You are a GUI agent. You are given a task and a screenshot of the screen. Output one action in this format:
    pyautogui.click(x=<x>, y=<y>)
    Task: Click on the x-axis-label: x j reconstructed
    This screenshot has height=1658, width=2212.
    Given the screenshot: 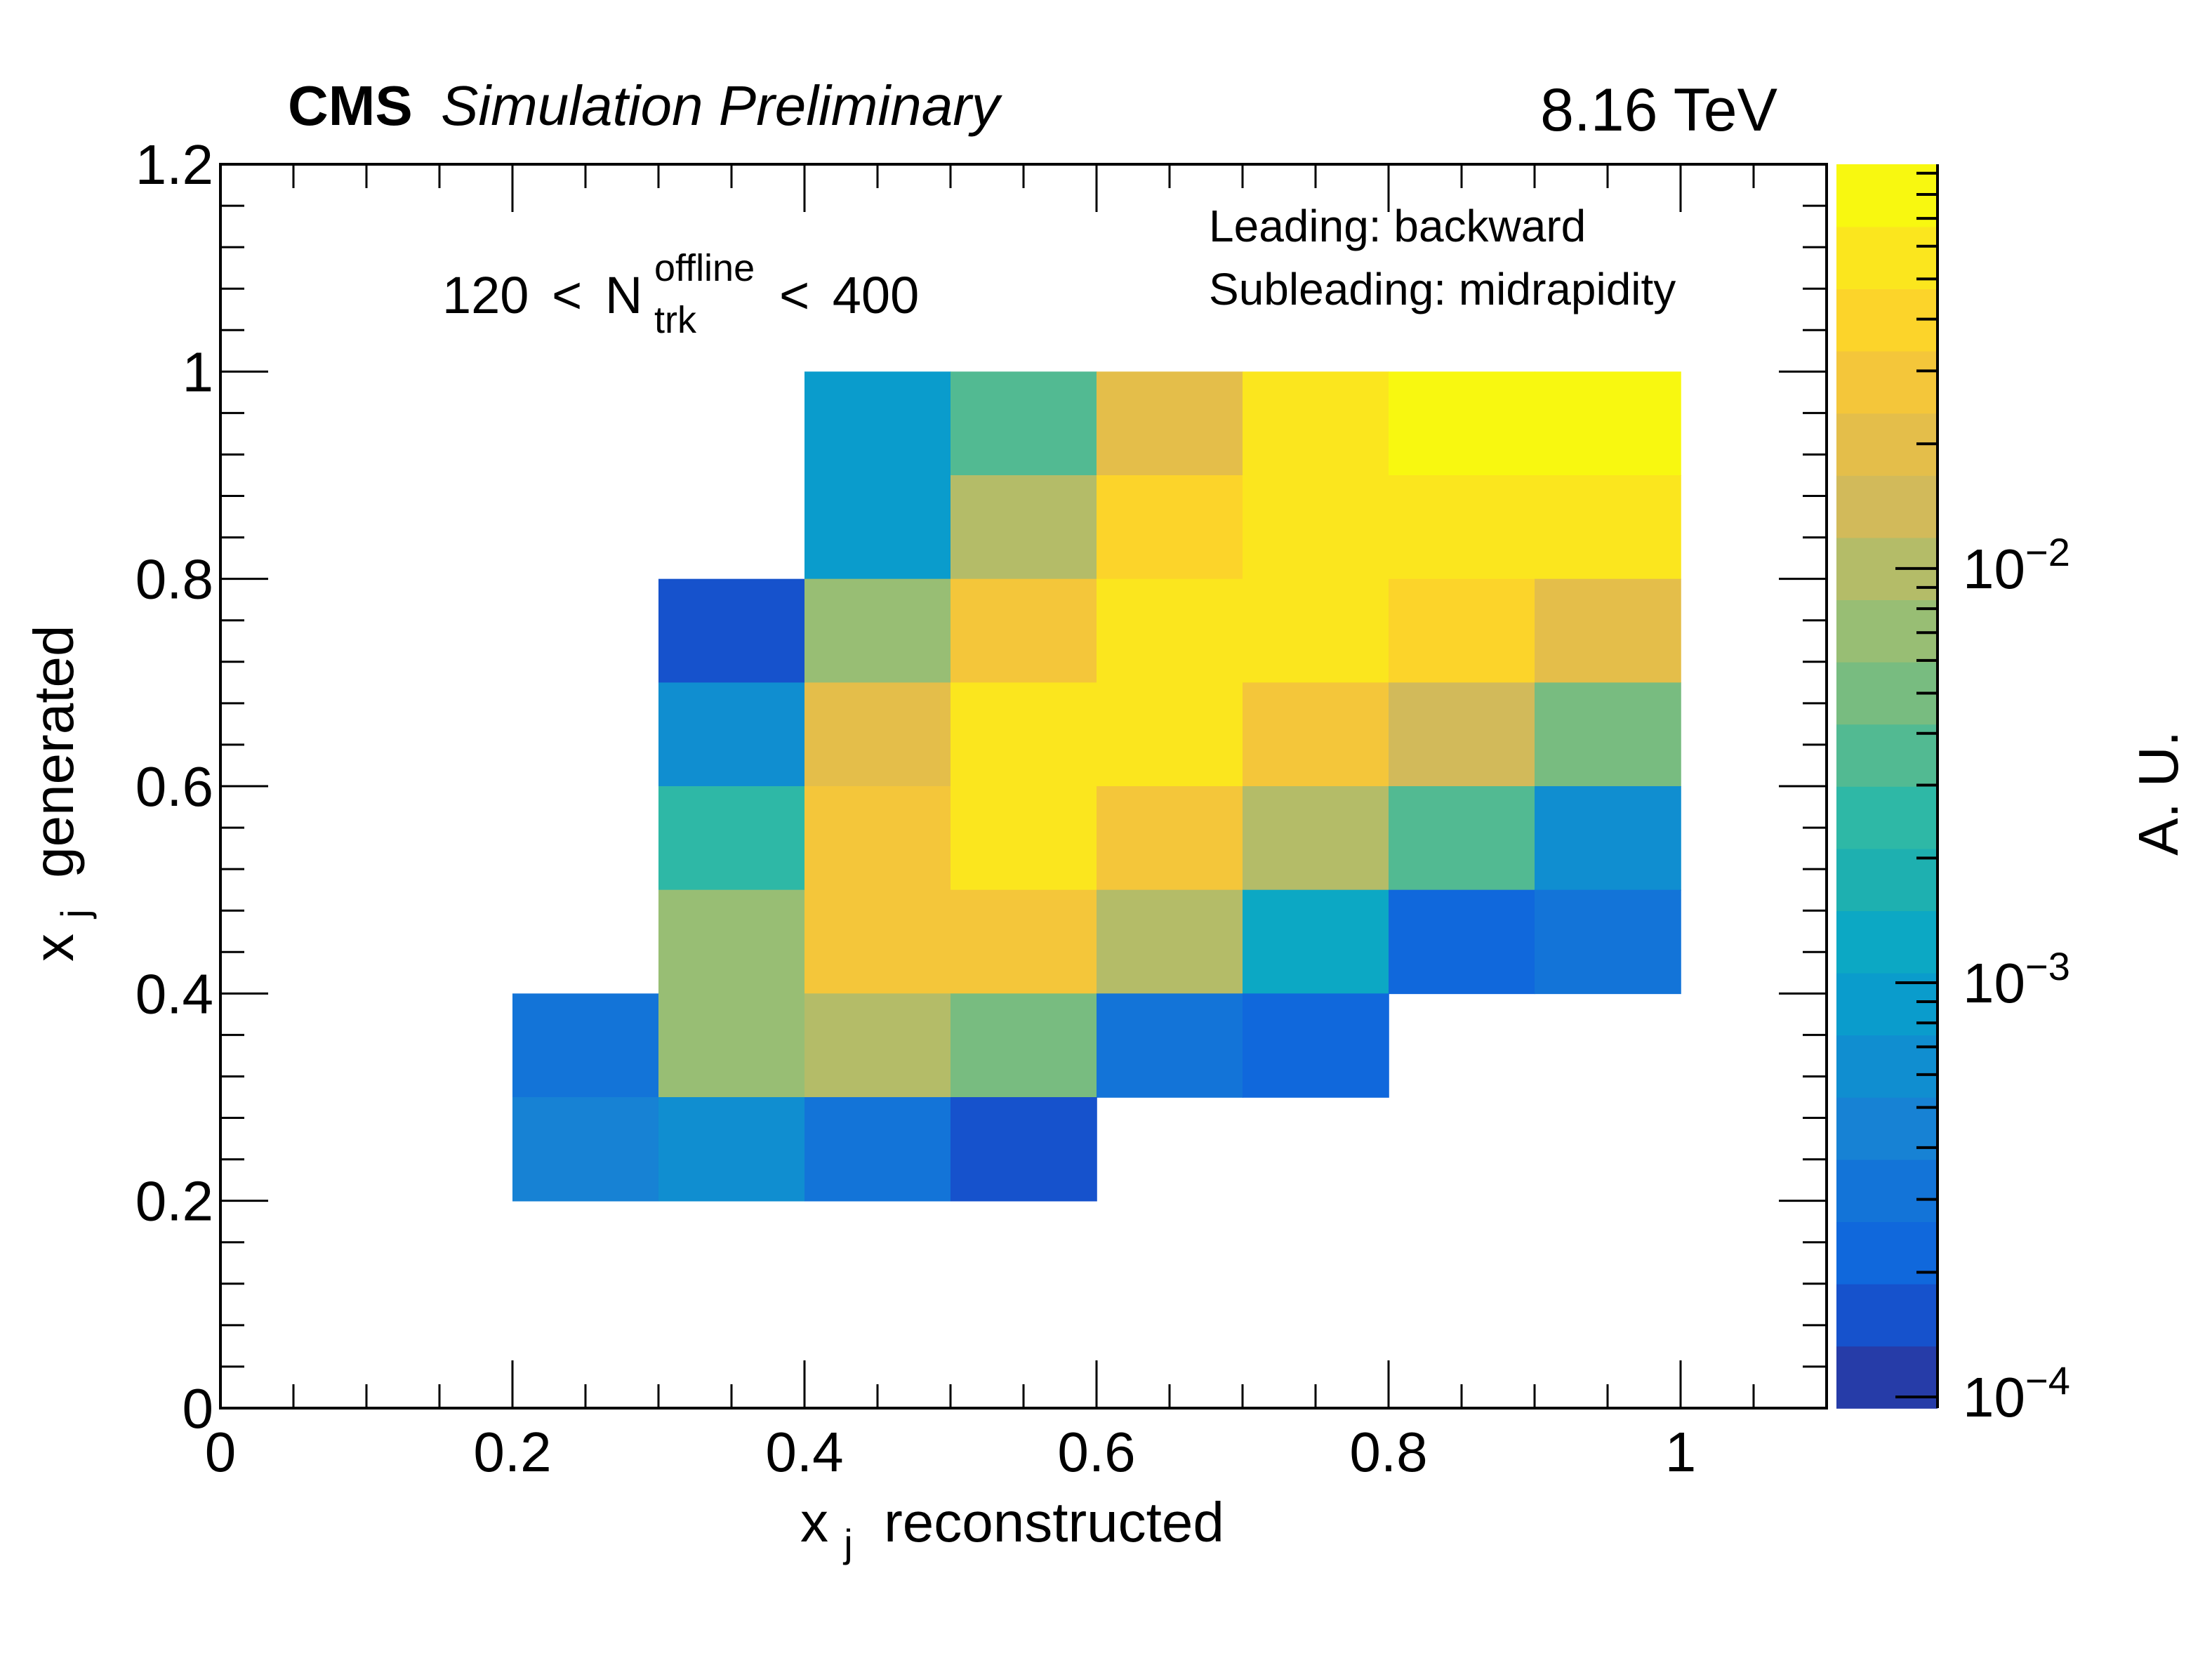 What is the action you would take?
    pyautogui.click(x=1012, y=1530)
    